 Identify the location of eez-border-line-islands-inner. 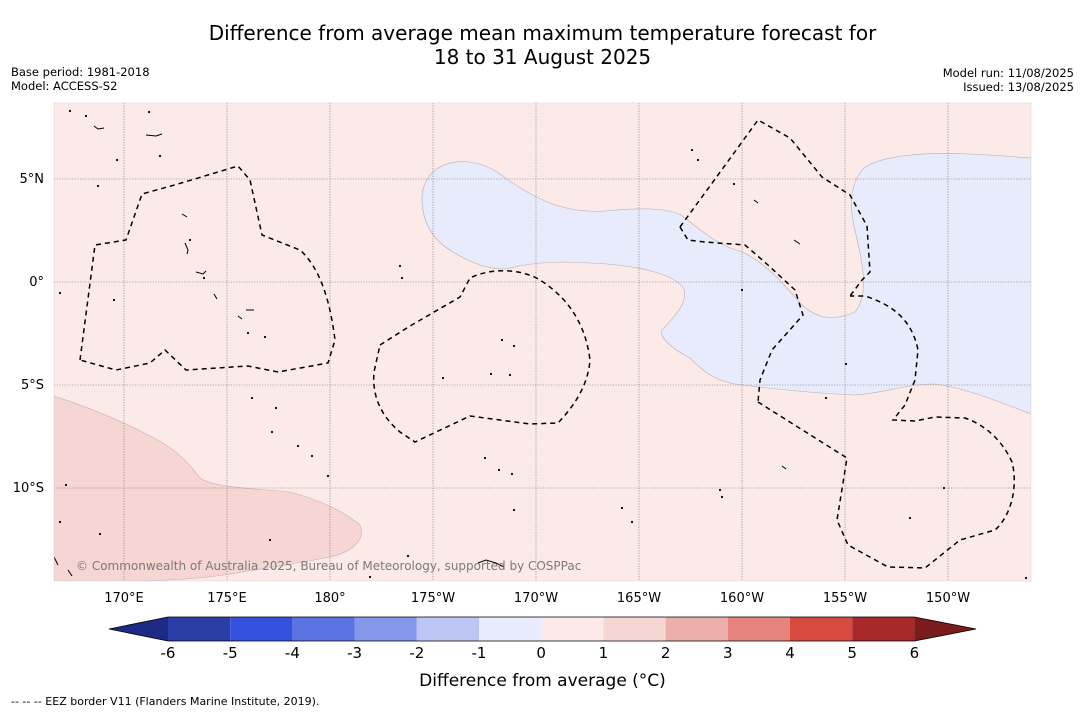
(741, 314).